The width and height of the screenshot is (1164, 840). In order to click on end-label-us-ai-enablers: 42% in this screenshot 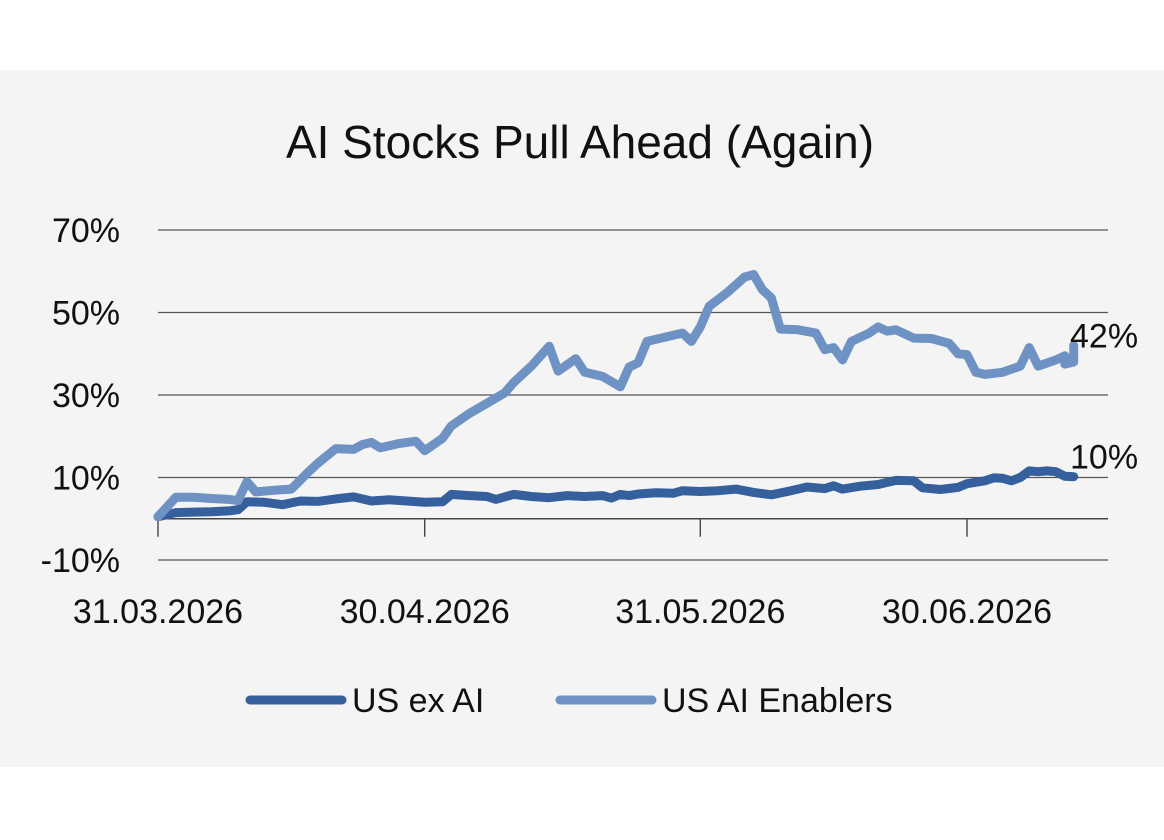, I will do `click(1104, 337)`.